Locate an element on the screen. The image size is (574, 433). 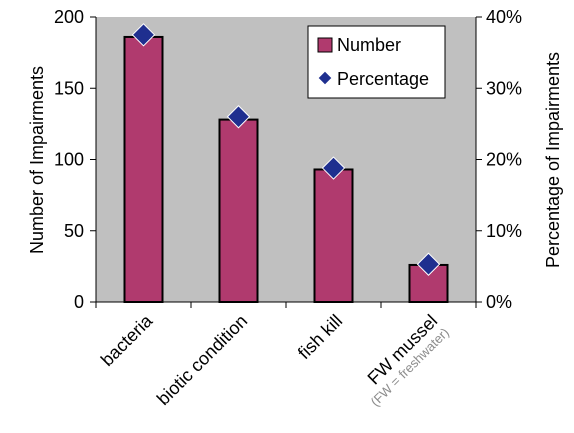
right-tick-label: 0% is located at coordinates (499, 302).